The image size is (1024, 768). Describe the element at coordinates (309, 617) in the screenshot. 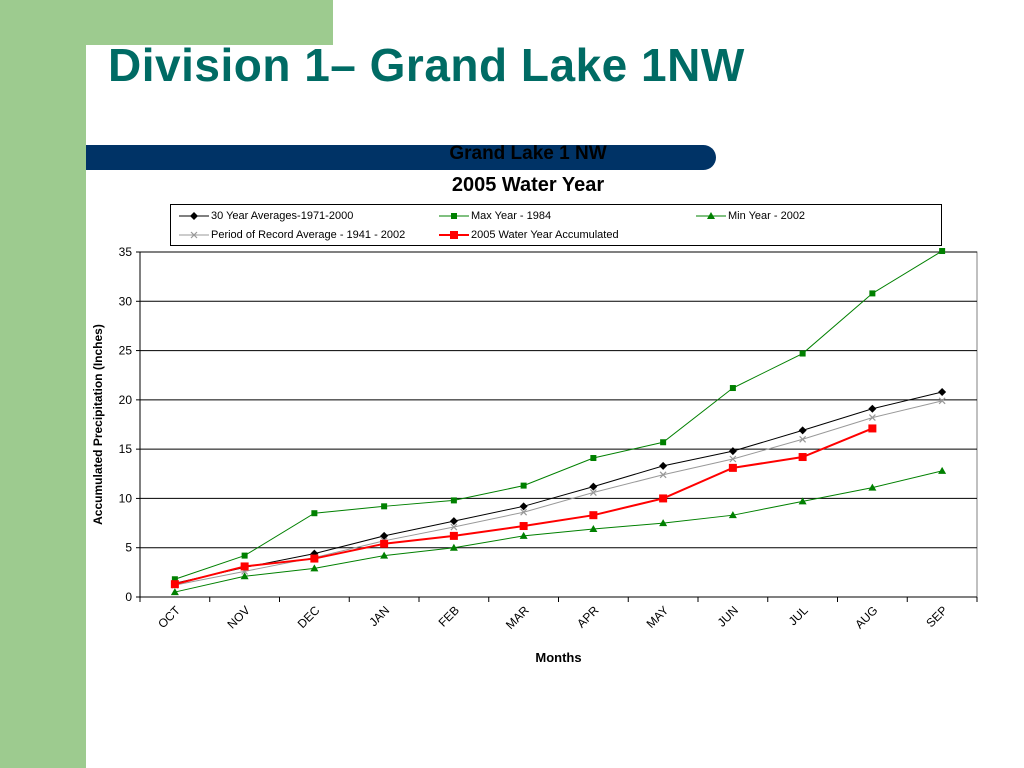

I see `x-tick-label: DEC` at that location.